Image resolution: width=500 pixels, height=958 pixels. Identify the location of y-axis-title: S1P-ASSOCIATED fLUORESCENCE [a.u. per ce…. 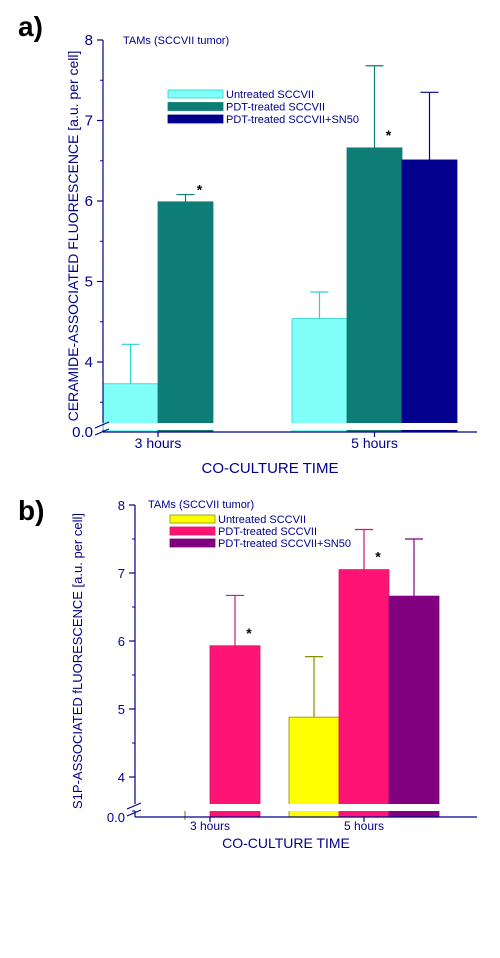
(77, 661).